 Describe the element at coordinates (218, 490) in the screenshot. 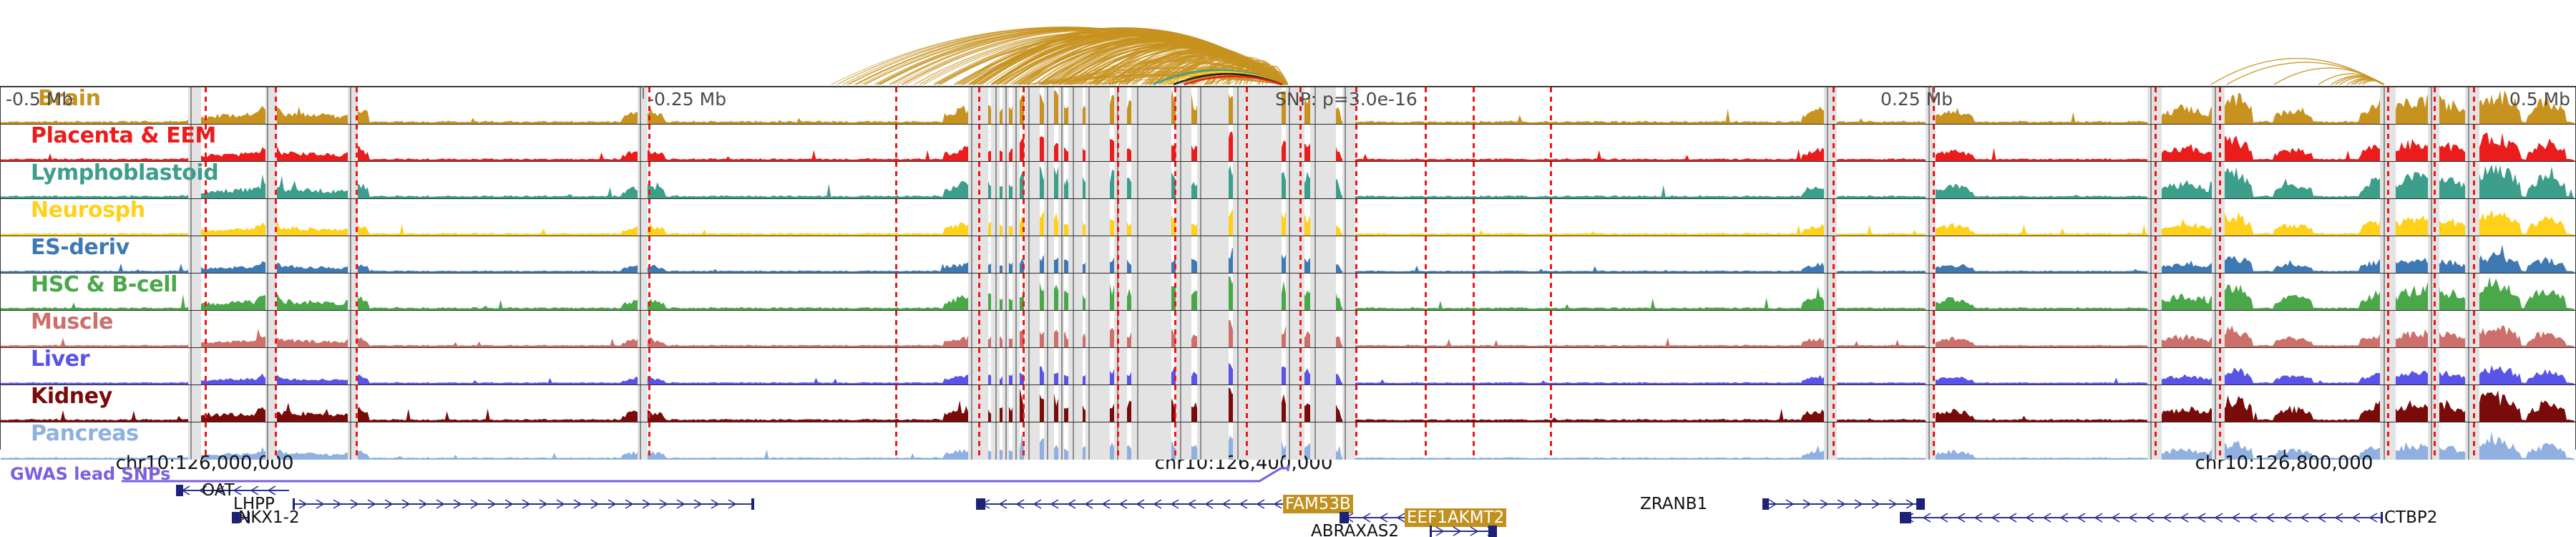

I see `gene-label-oat: OAT` at that location.